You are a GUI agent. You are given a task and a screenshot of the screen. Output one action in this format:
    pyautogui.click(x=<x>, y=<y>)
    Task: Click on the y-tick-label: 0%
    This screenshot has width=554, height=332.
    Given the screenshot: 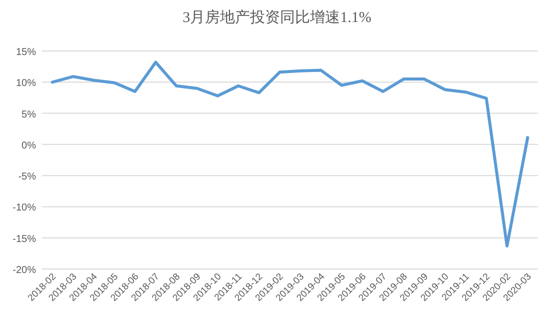 What is the action you would take?
    pyautogui.click(x=29, y=146)
    